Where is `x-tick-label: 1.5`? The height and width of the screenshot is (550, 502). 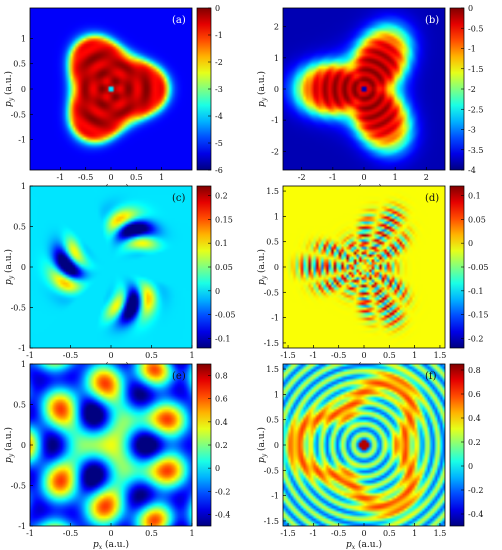 x-tick-label: 1.5 is located at coordinates (440, 355).